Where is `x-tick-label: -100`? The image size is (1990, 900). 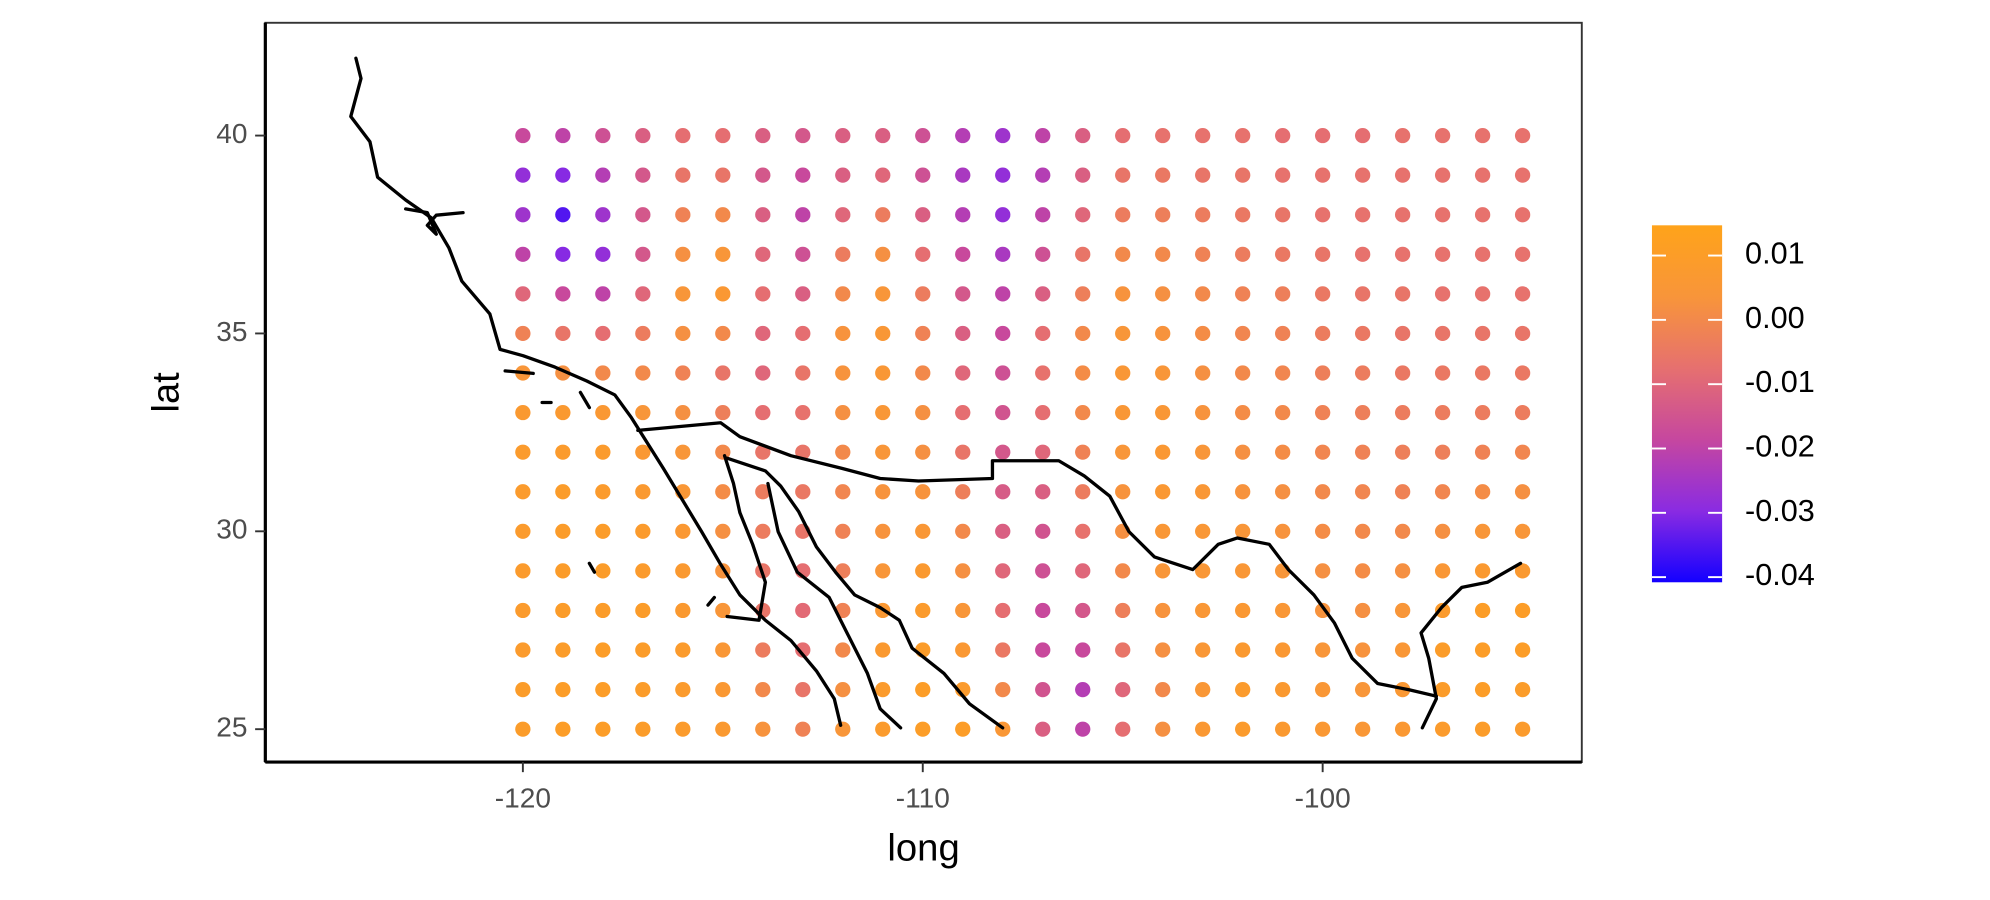 x-tick-label: -100 is located at coordinates (1323, 797).